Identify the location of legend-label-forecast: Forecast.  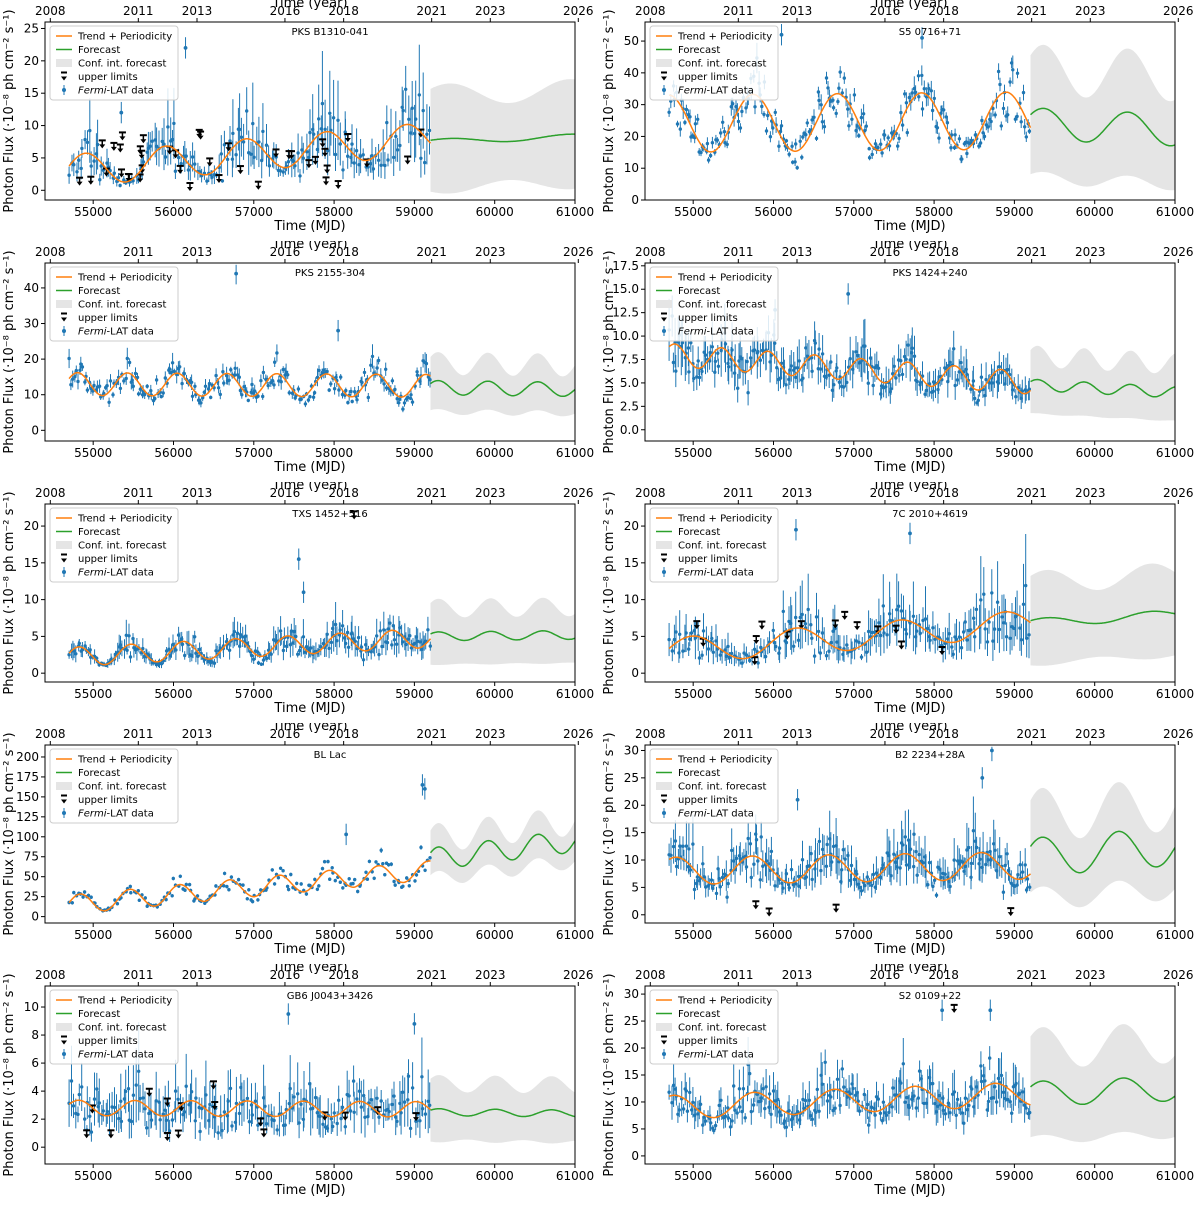
(699, 291).